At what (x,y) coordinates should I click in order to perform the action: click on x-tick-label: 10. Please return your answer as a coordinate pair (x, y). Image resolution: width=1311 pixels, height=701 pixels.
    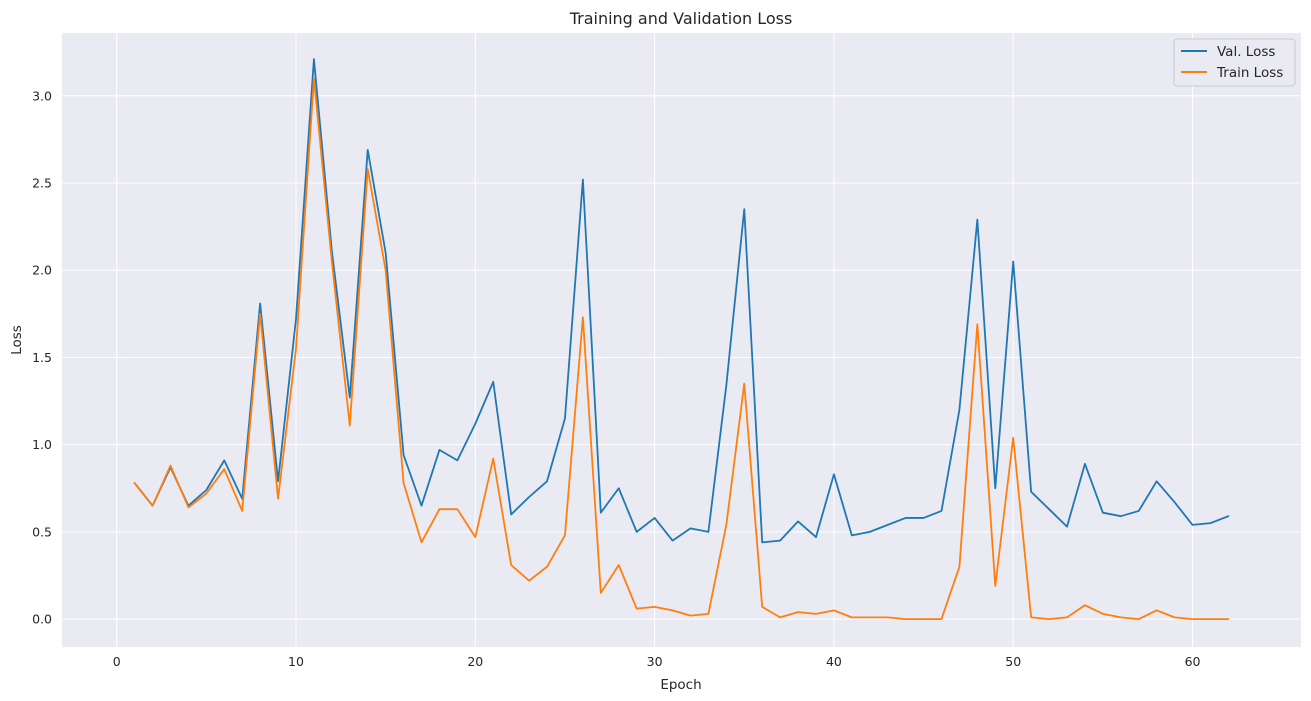
    Looking at the image, I should click on (296, 661).